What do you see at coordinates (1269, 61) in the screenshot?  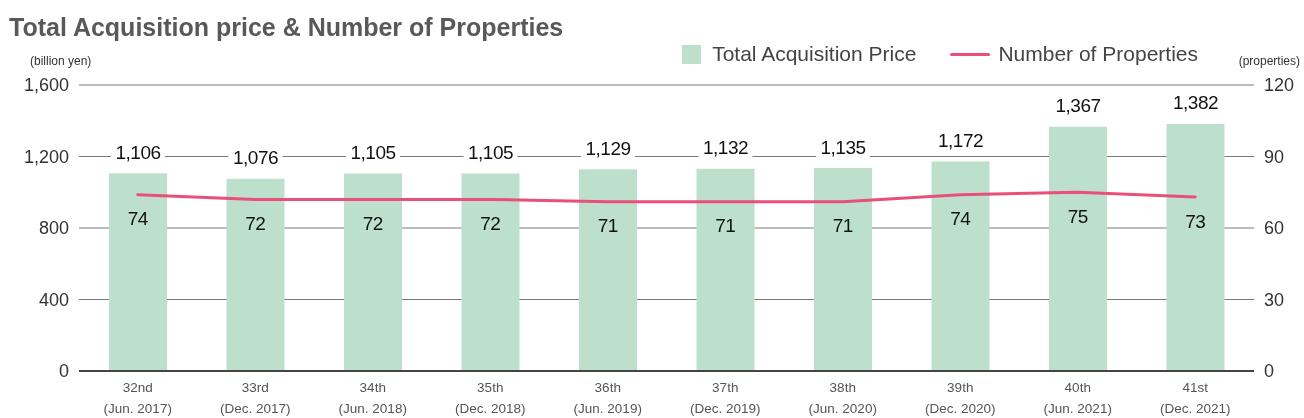 I see `y2-axis-title: (properties)` at bounding box center [1269, 61].